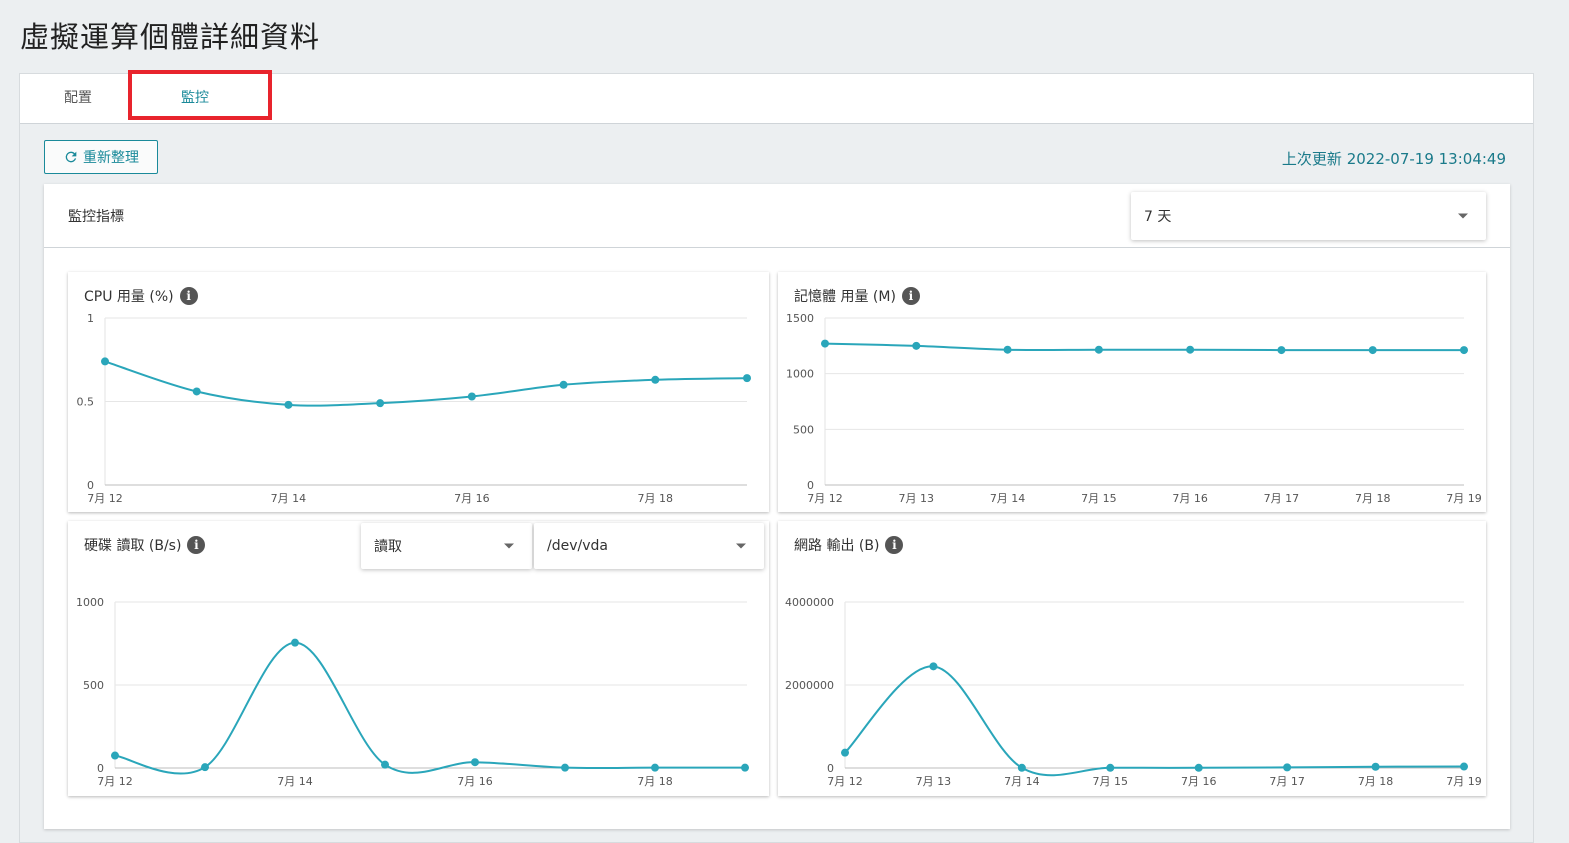 The image size is (1569, 843). What do you see at coordinates (777, 216) in the screenshot?
I see `metrics-header: 監控指標 7 天` at bounding box center [777, 216].